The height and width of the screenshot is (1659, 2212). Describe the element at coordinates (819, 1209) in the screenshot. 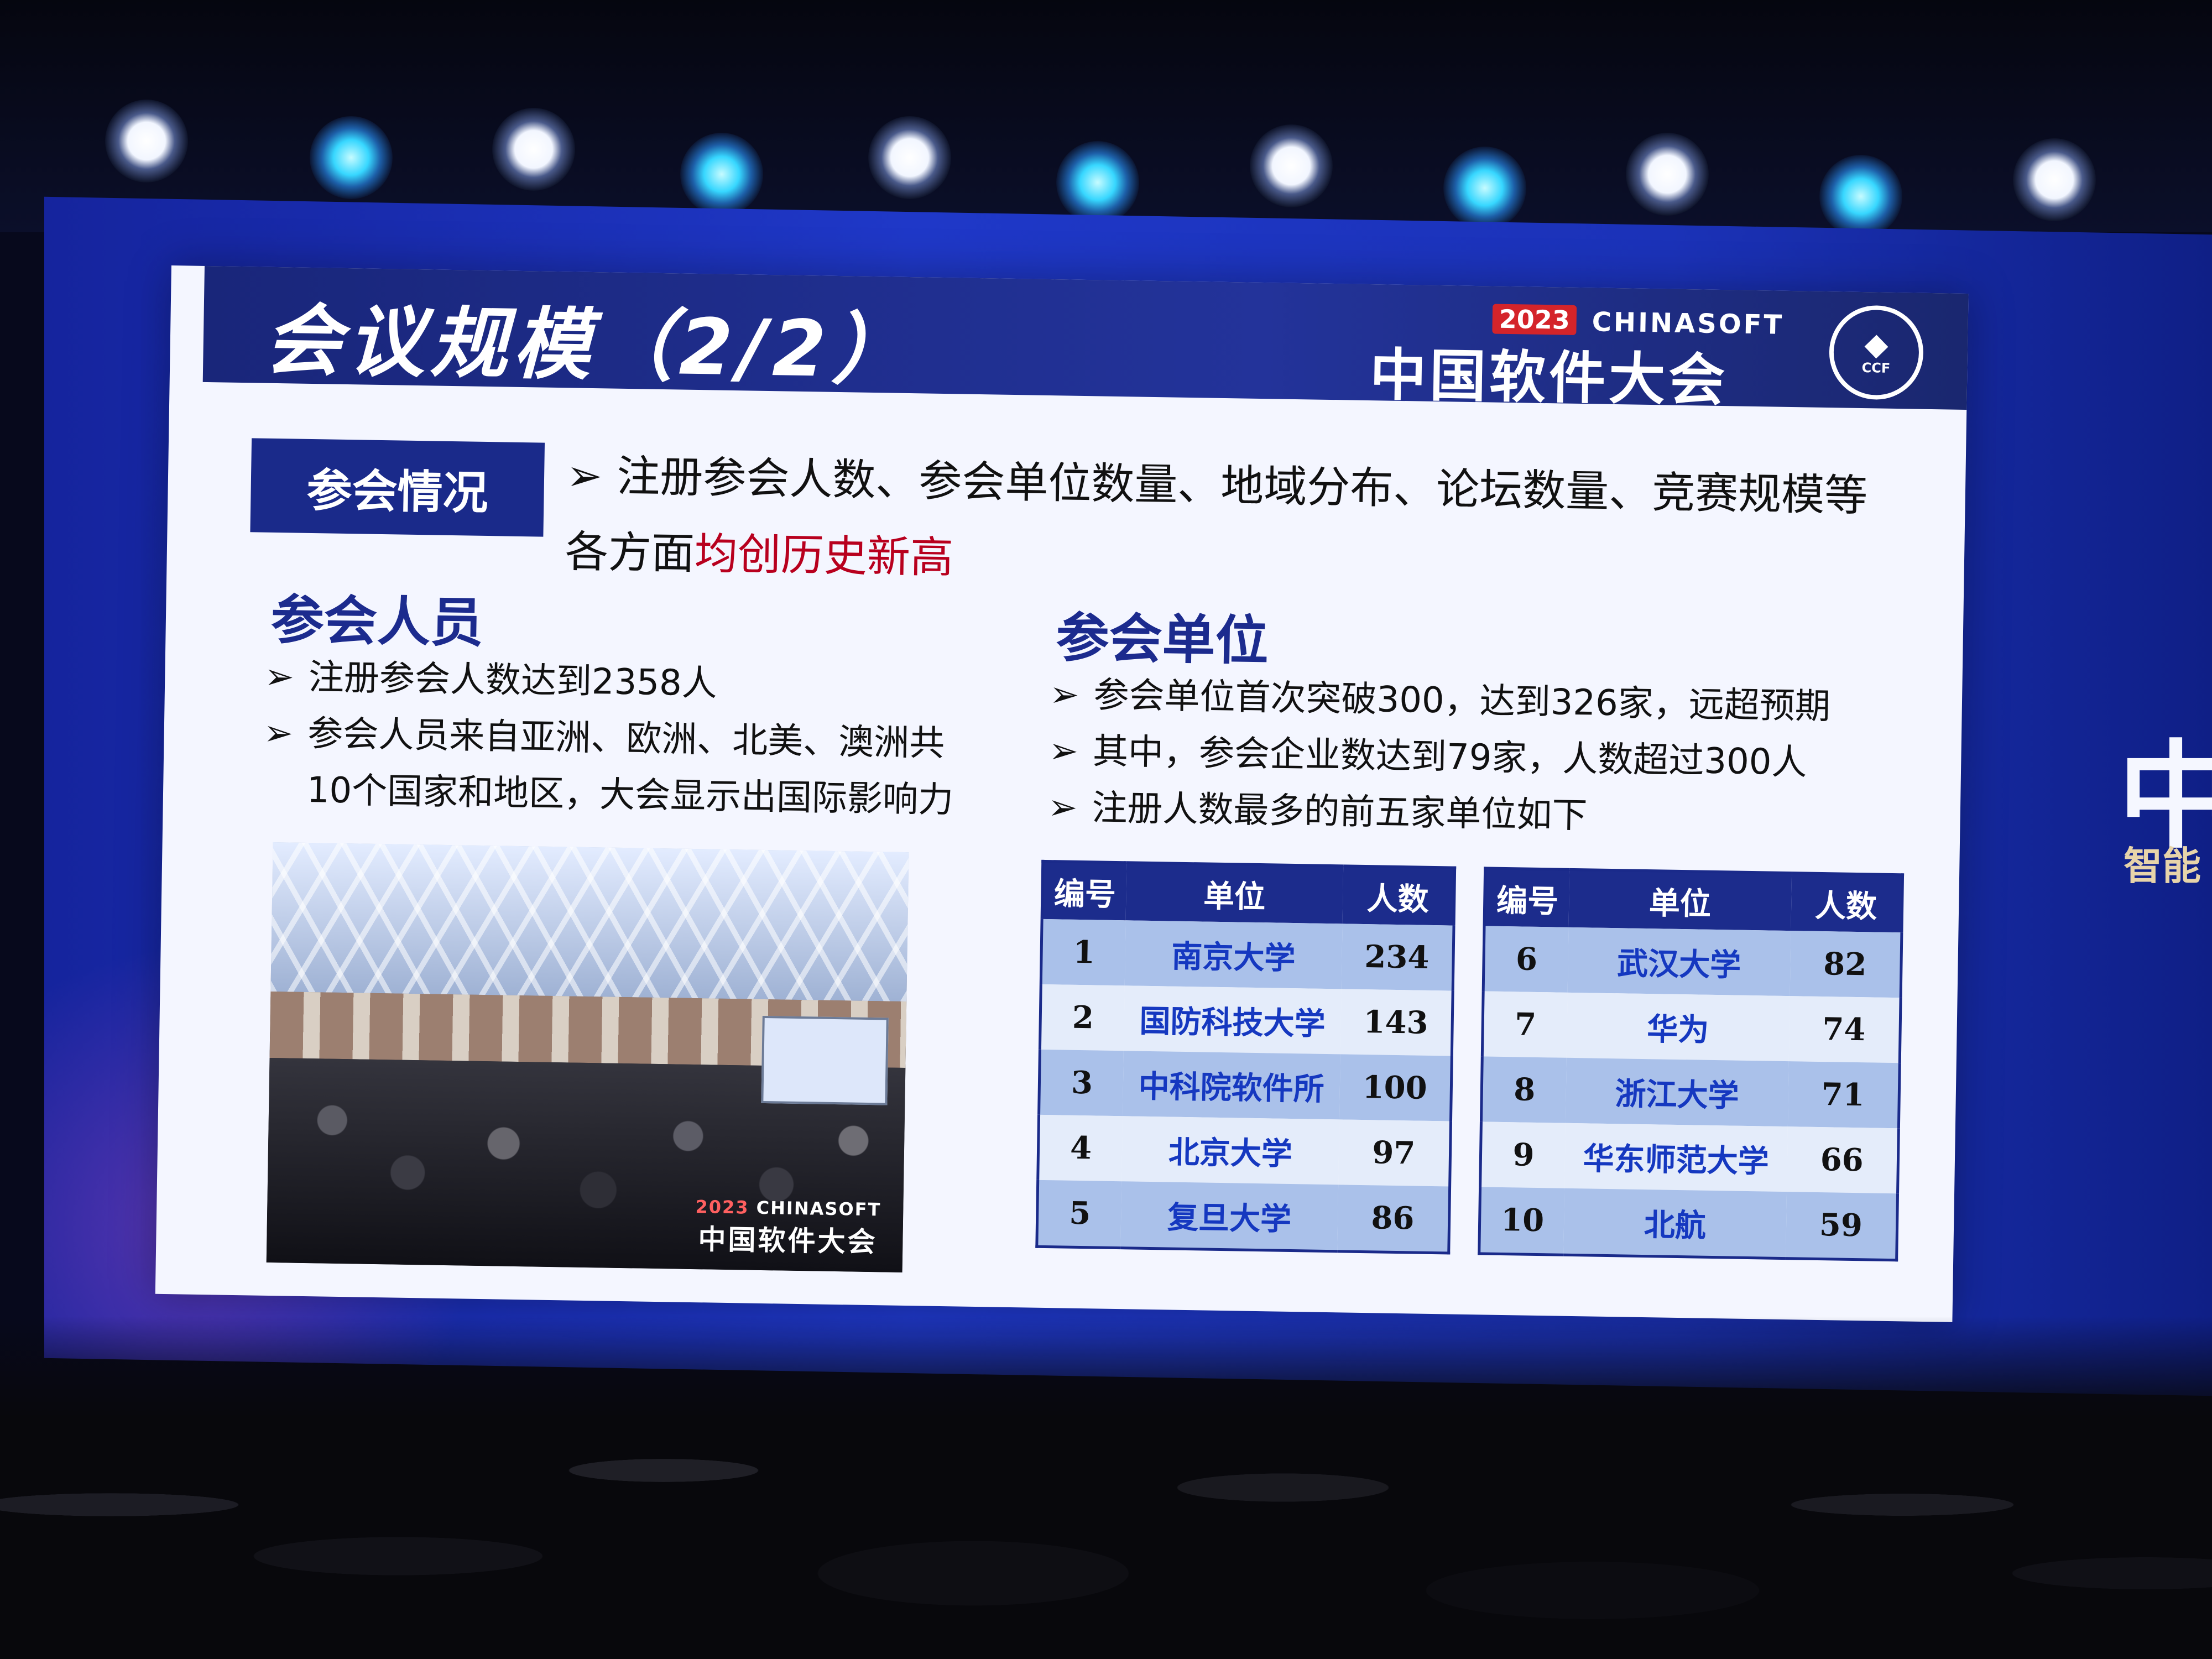

I see `photo-watermark-en: CHINASOFT` at that location.